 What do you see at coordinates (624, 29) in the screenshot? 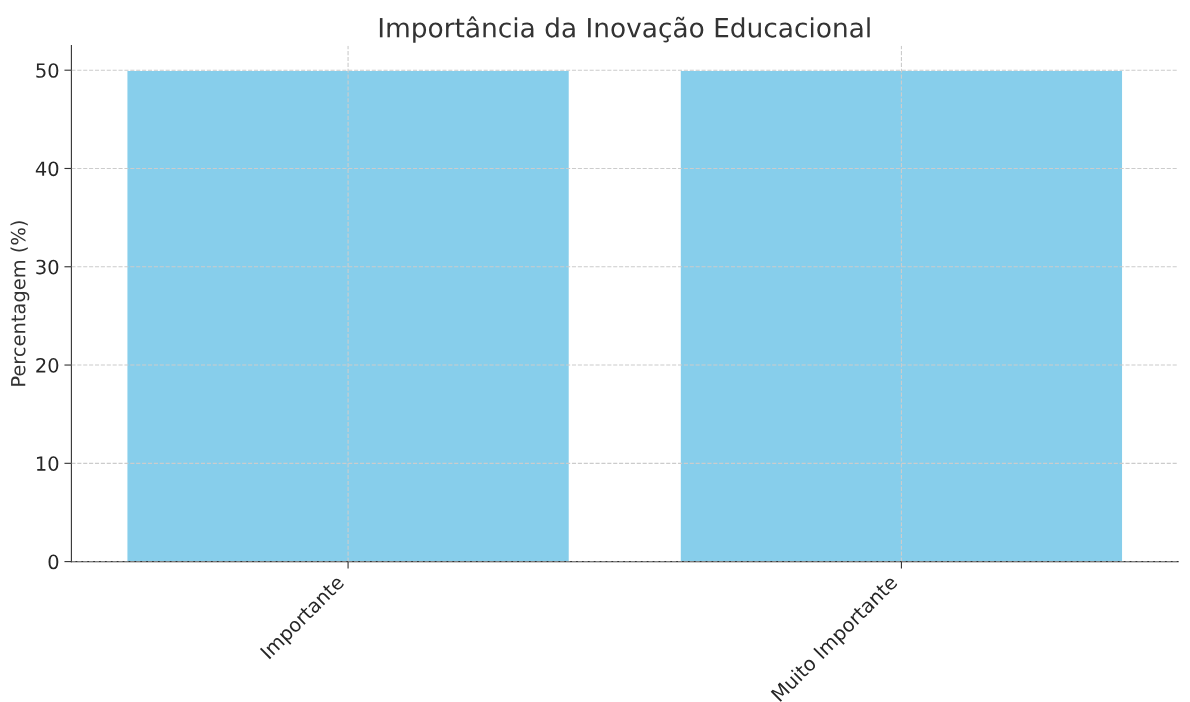
I see `chart-title: Importância da Inovação Educacional` at bounding box center [624, 29].